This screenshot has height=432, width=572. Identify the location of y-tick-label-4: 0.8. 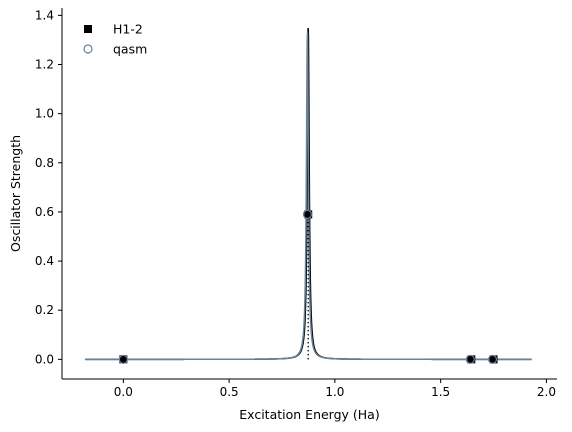
(44, 163).